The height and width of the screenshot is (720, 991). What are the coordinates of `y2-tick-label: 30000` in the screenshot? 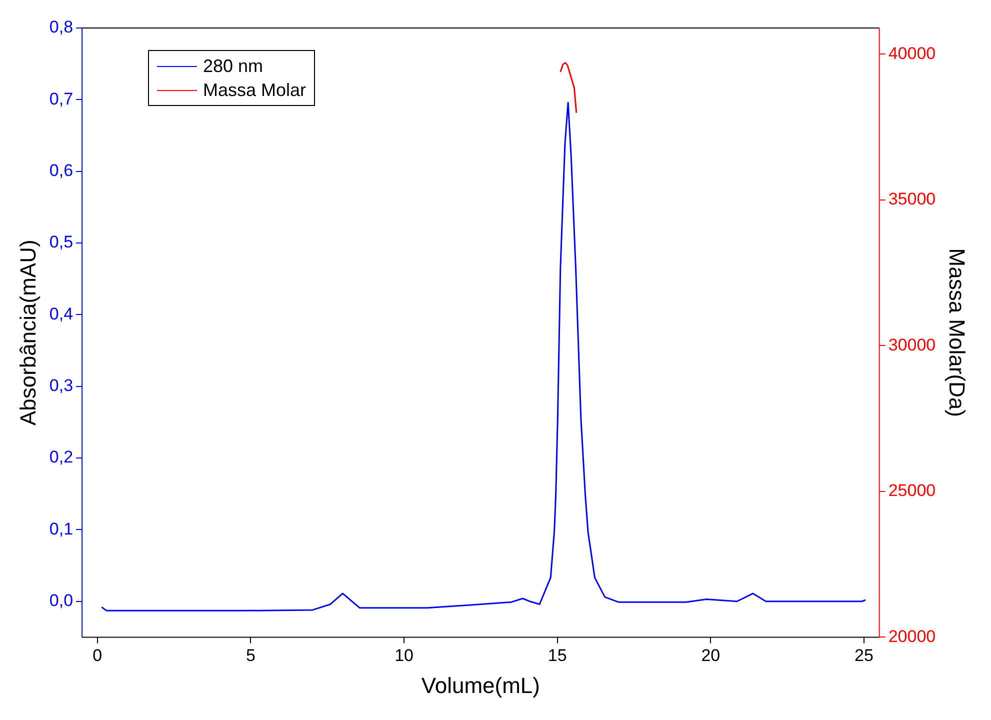 It's located at (912, 344).